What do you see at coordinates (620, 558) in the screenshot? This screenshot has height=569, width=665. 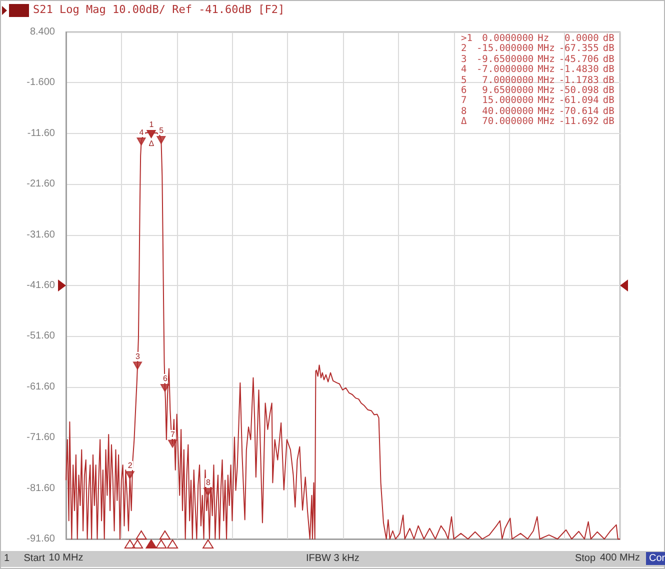 I see `x-tick-label: 400 MHz` at bounding box center [620, 558].